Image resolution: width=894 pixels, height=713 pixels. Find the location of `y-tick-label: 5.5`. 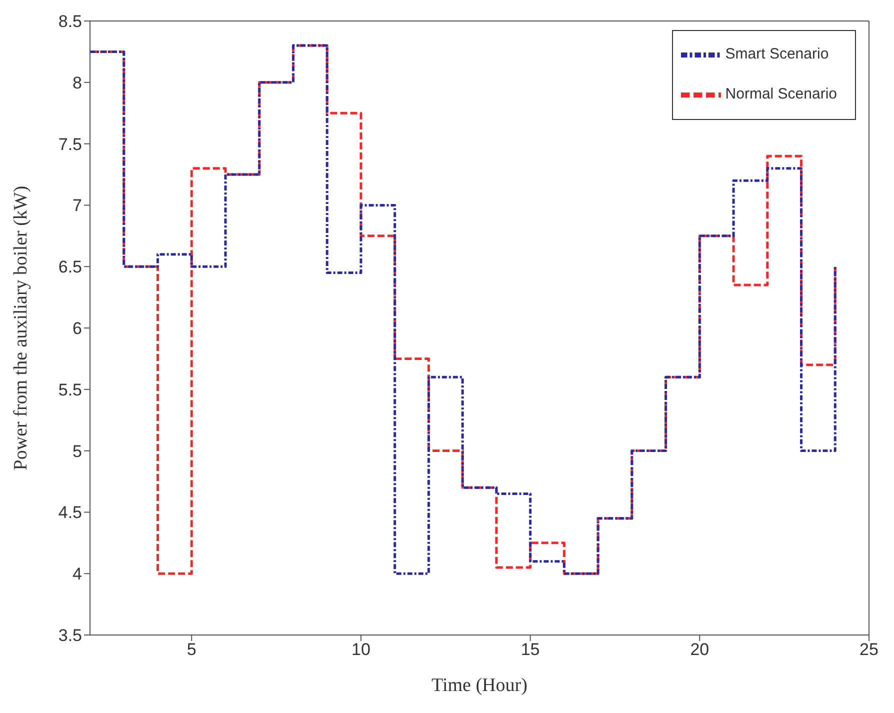

y-tick-label: 5.5 is located at coordinates (70, 390).